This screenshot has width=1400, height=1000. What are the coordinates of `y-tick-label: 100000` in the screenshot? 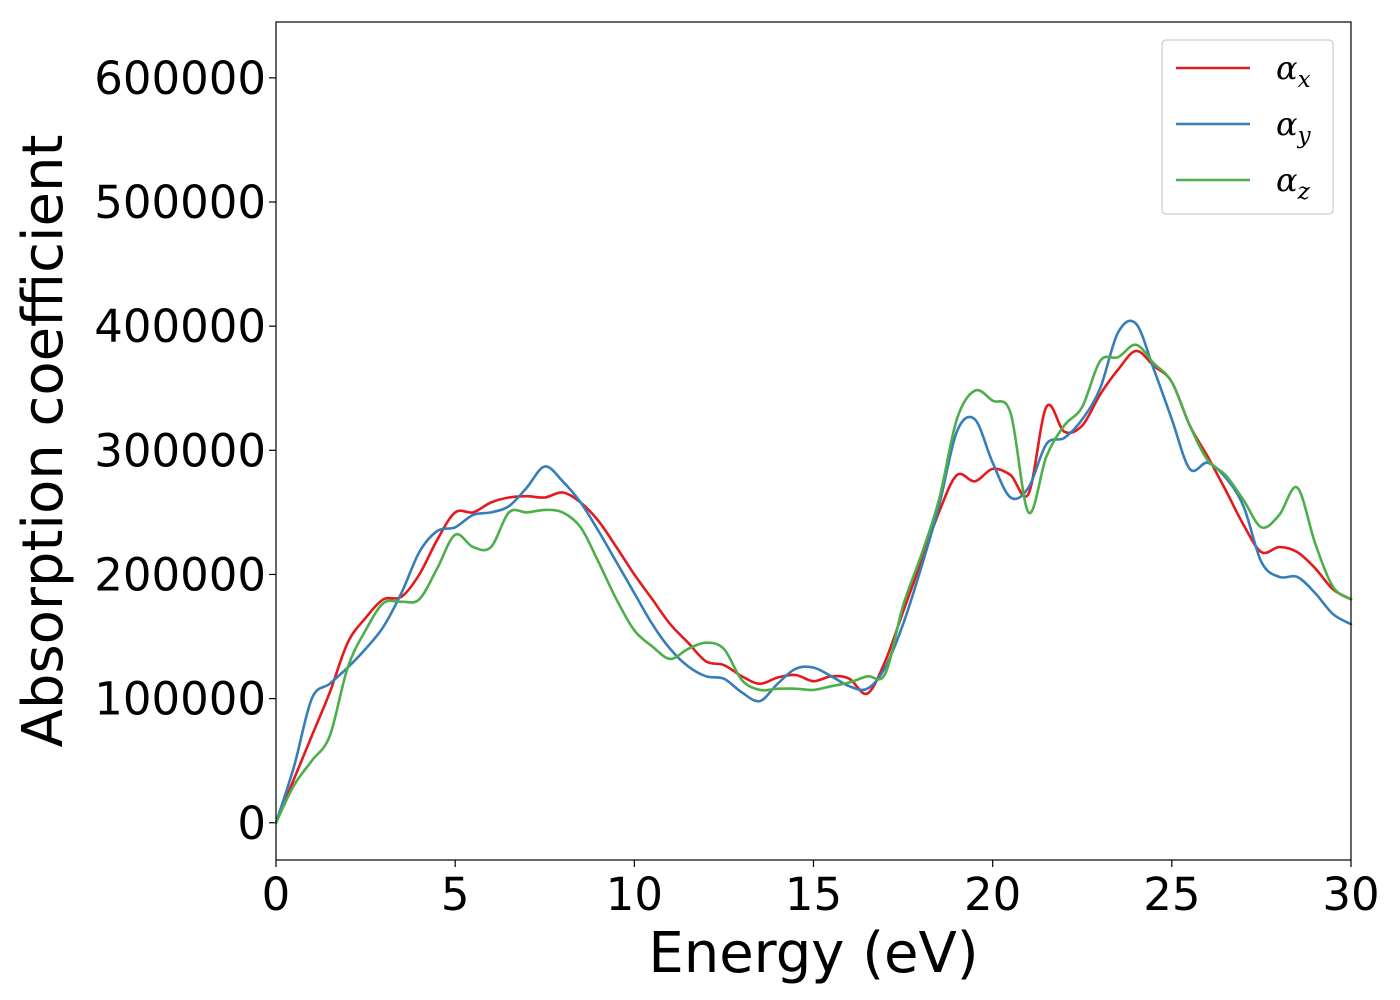 It's located at (180, 699).